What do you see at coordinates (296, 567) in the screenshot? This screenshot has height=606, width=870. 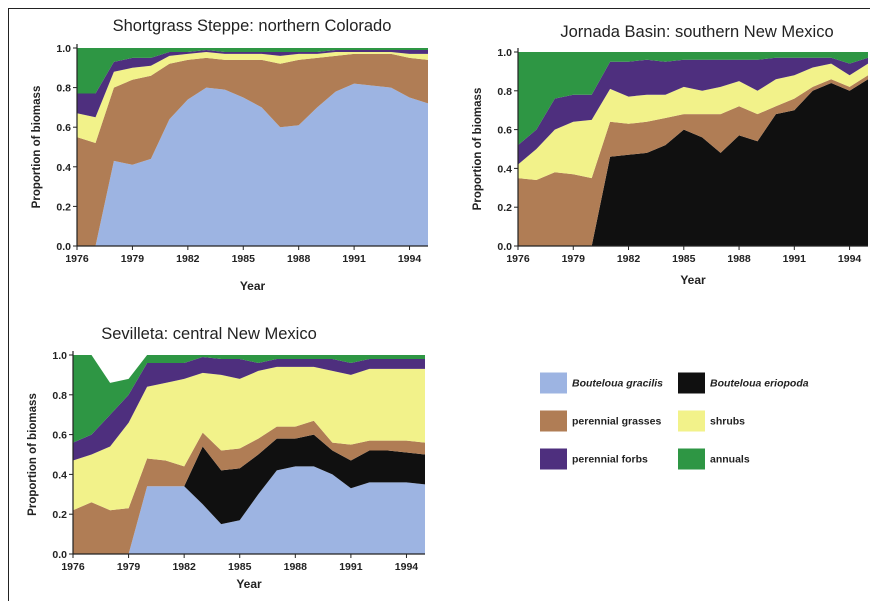 I see `panel3-x-tick-label: 1988` at bounding box center [296, 567].